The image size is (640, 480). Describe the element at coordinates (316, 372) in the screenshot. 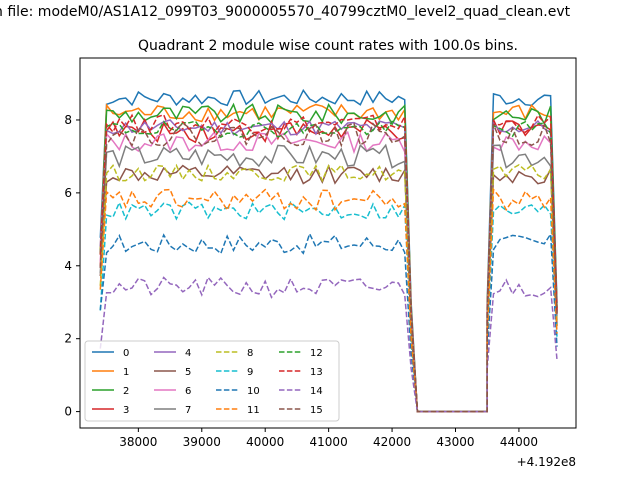

I see `legend-label-13: 13` at that location.